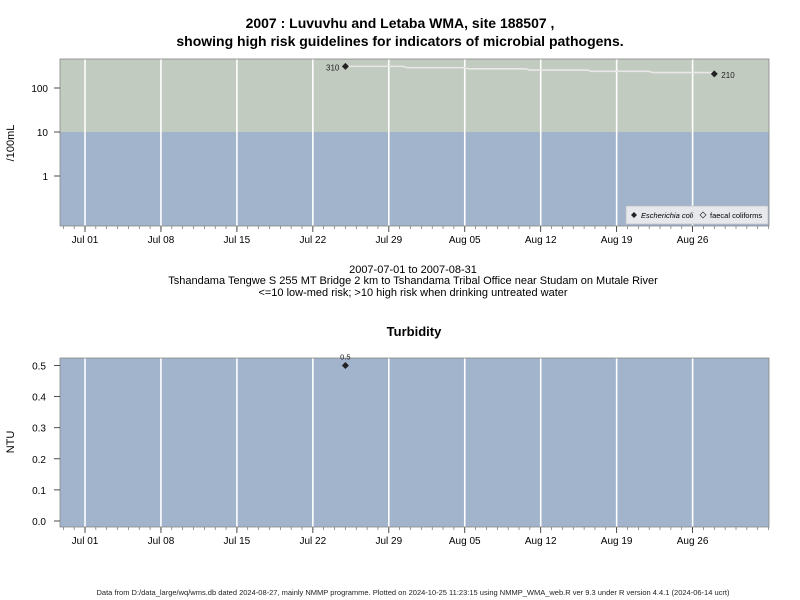 The width and height of the screenshot is (800, 600). I want to click on chart1-ylabel: /100mL, so click(11, 143).